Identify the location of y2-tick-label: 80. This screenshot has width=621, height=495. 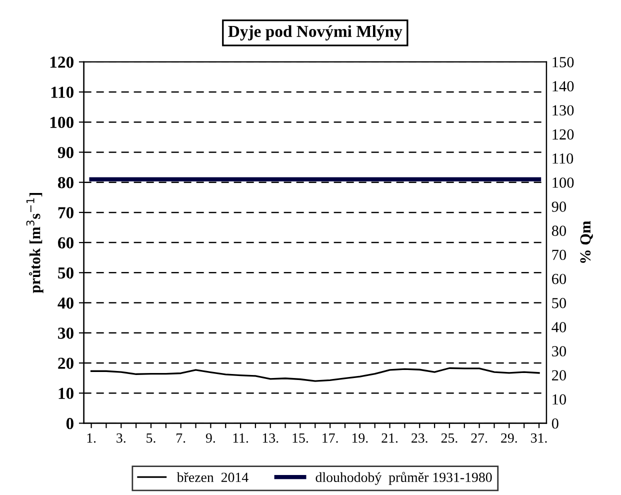
(559, 231).